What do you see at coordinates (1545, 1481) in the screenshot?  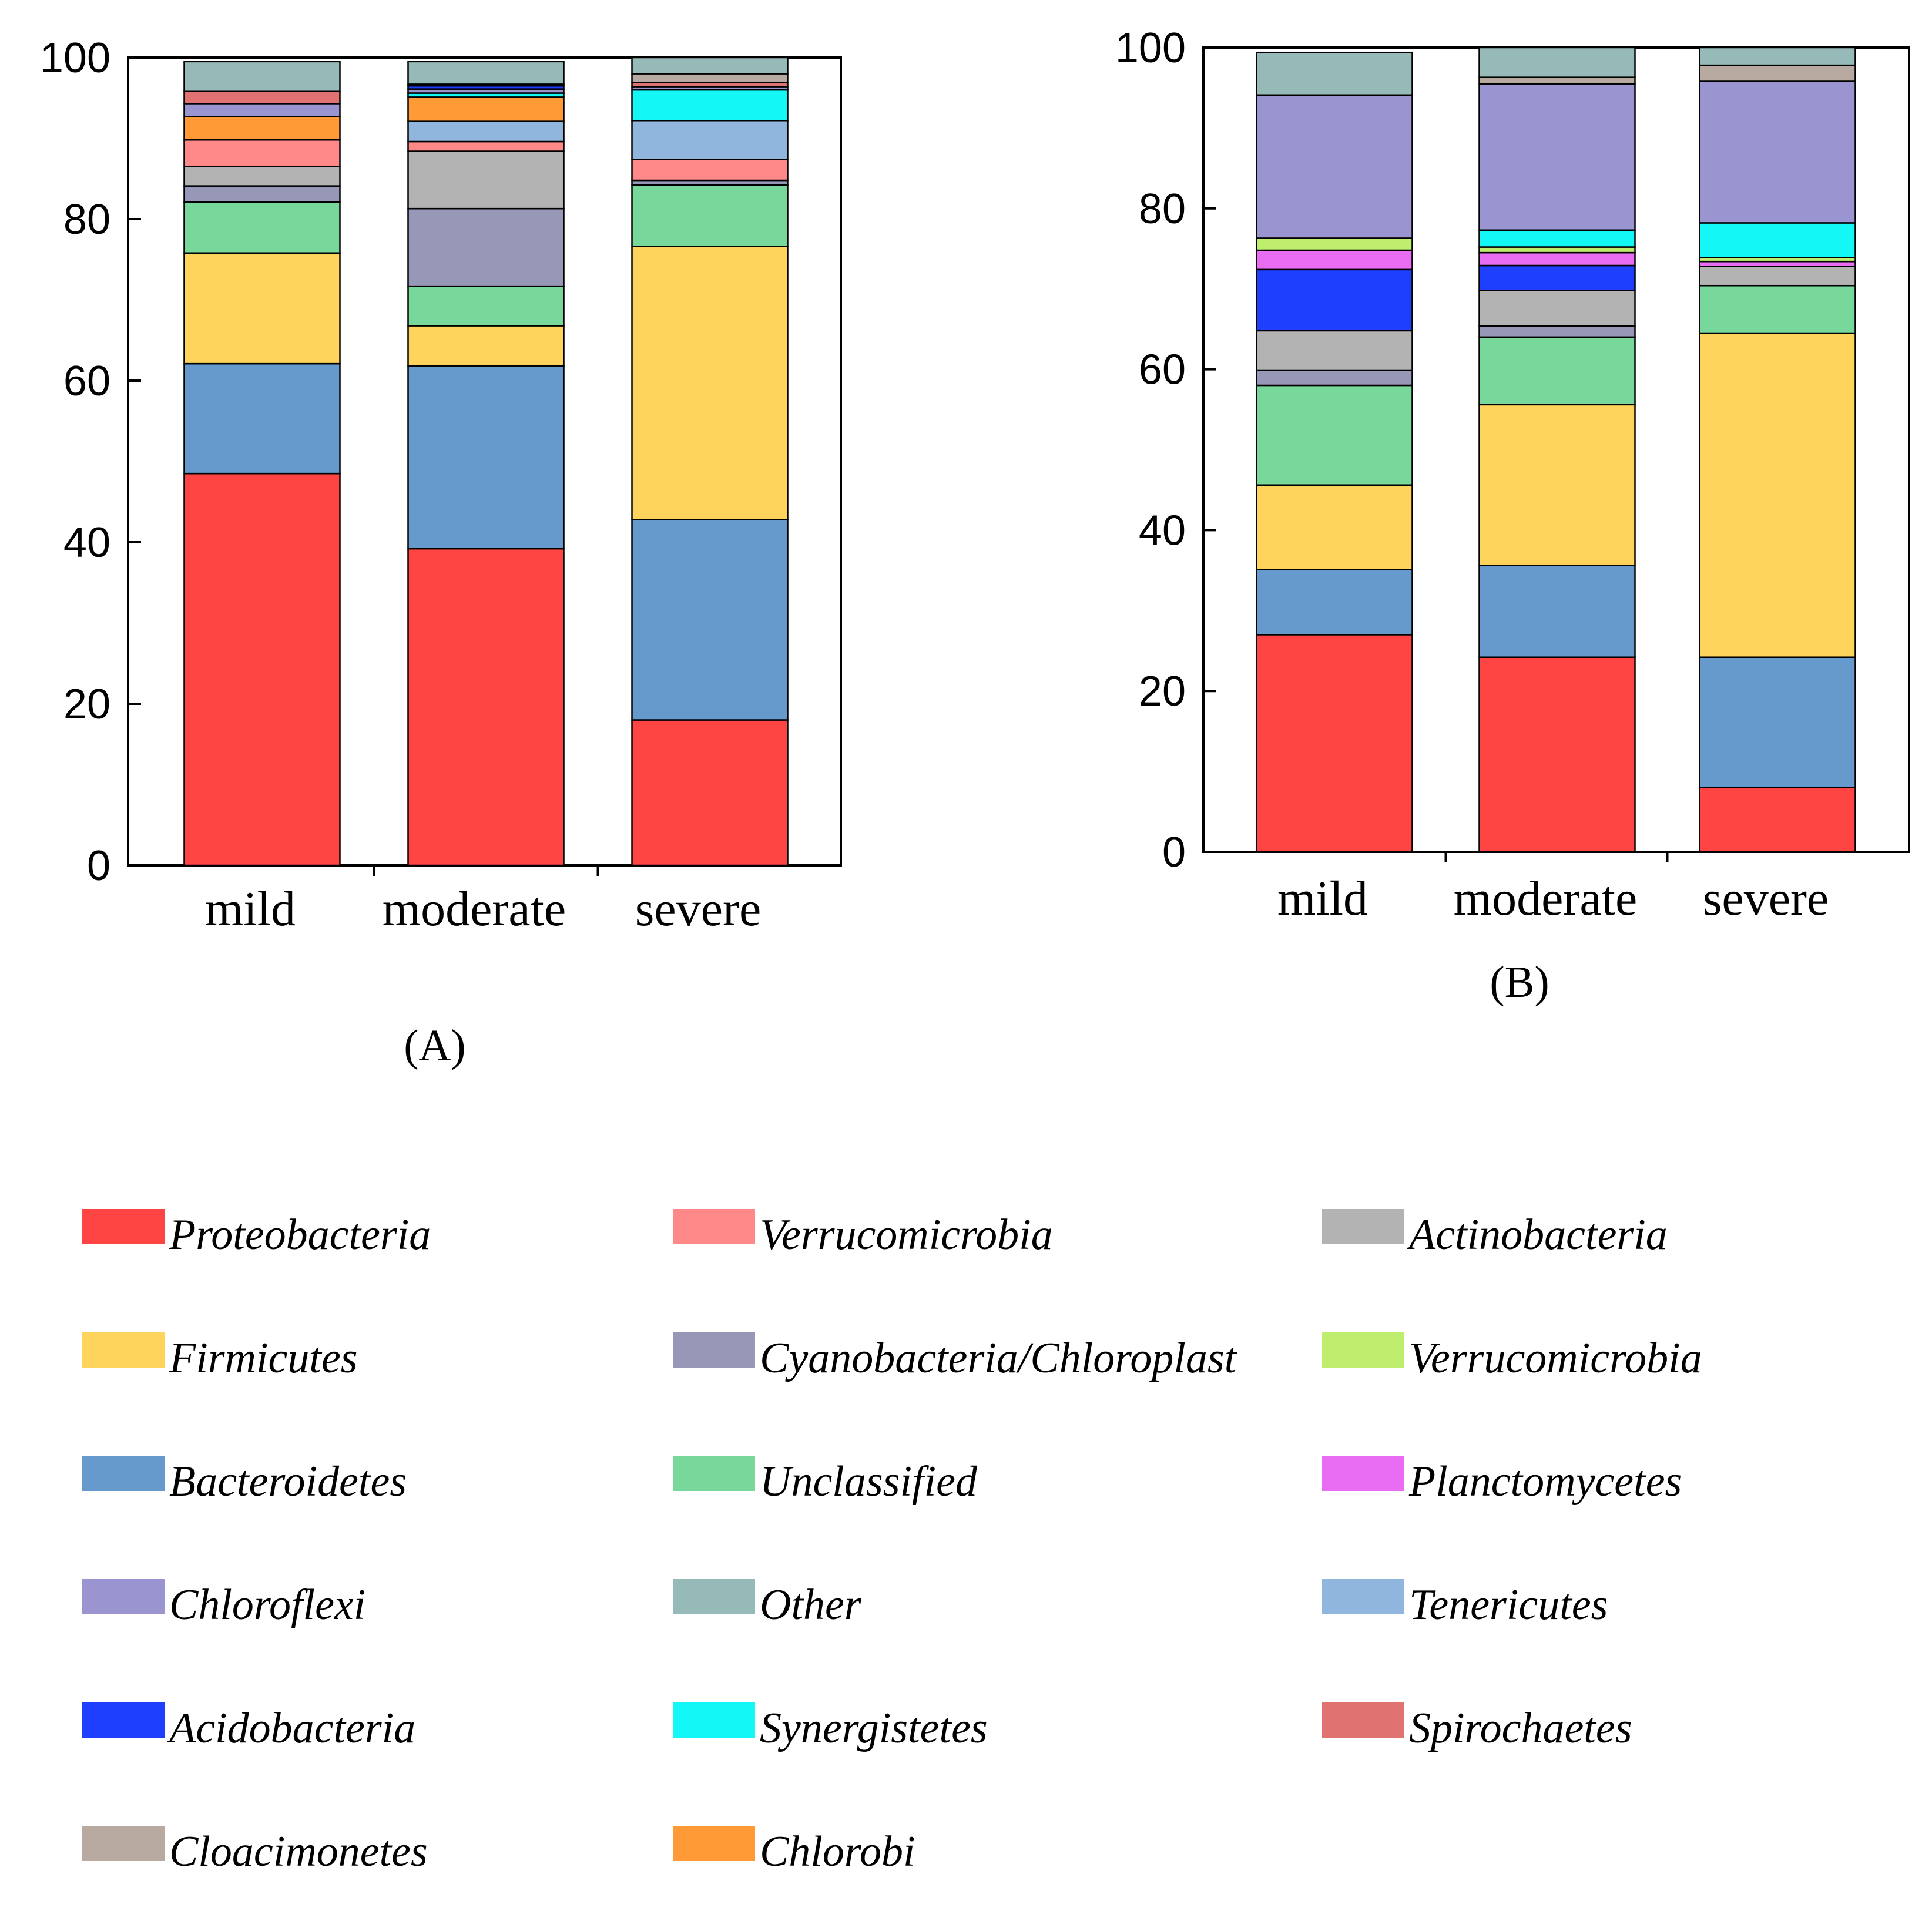 I see `legend-label: Planctomycetes` at bounding box center [1545, 1481].